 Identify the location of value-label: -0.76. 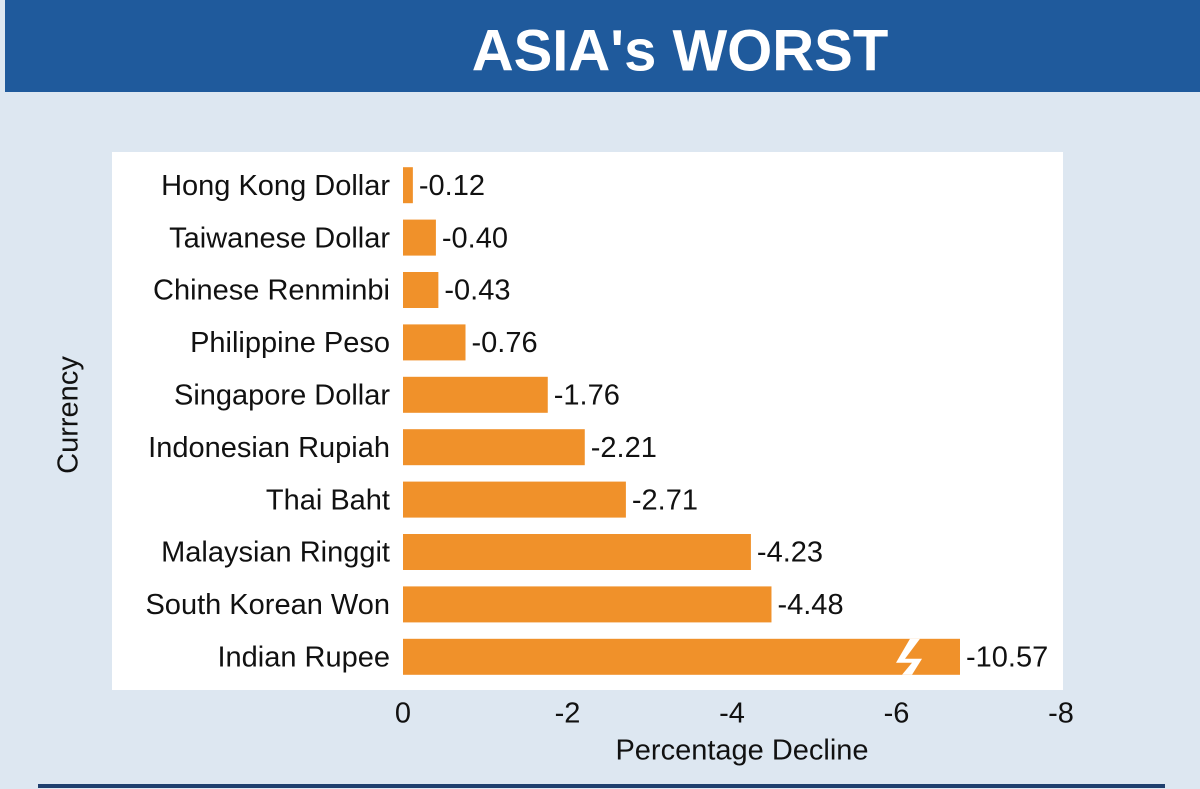
(505, 343).